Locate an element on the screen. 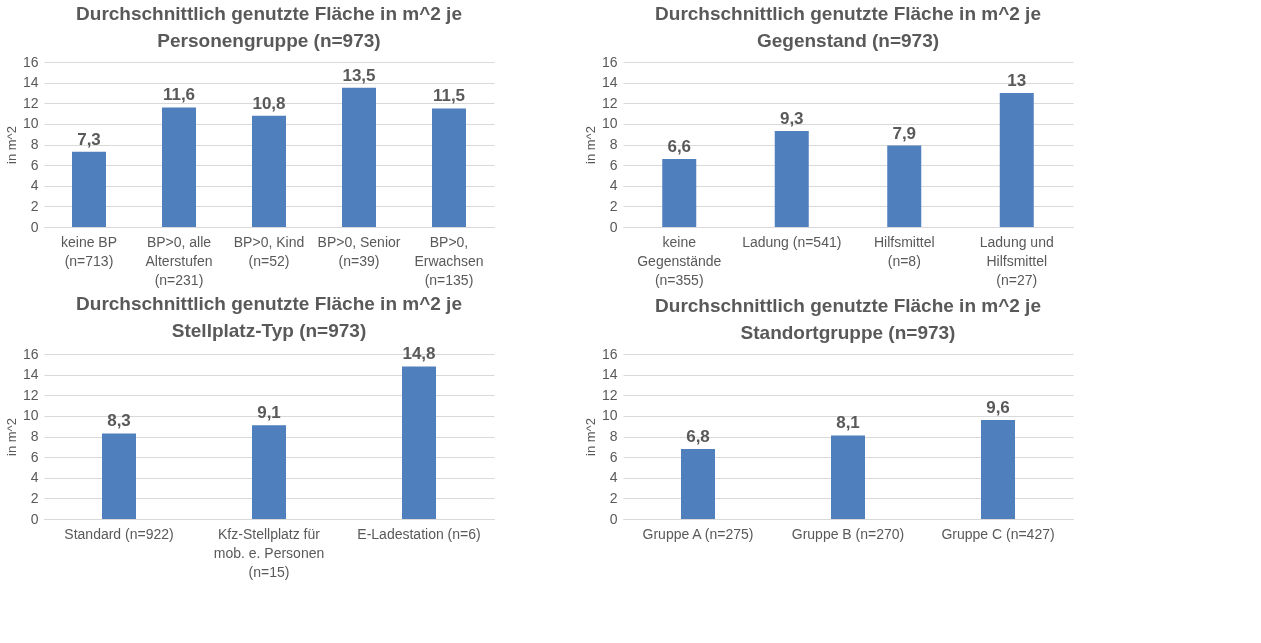 This screenshot has width=1261, height=643. data-label: 11,5 is located at coordinates (449, 96).